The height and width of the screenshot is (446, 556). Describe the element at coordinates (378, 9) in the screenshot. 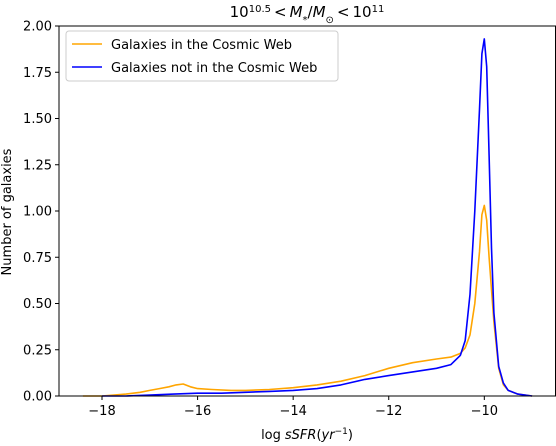

I see `title-exp-2: 11` at that location.